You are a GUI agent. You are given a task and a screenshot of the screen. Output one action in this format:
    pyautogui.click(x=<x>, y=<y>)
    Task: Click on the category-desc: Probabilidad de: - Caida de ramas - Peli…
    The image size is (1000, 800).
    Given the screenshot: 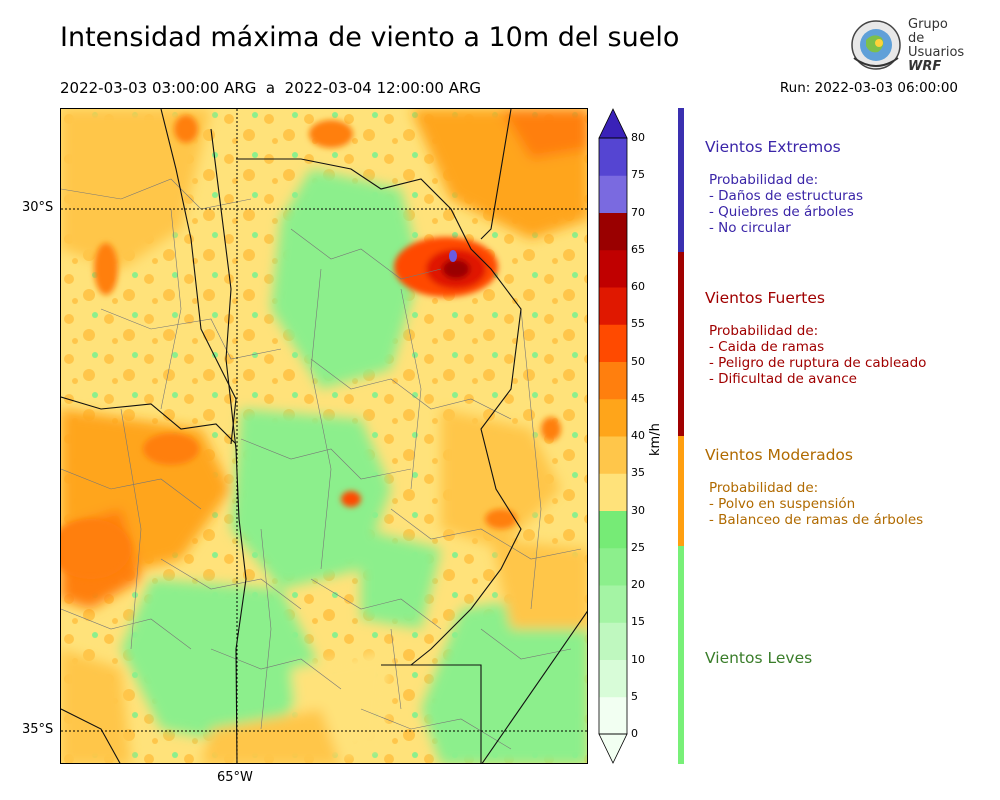 What is the action you would take?
    pyautogui.click(x=818, y=355)
    